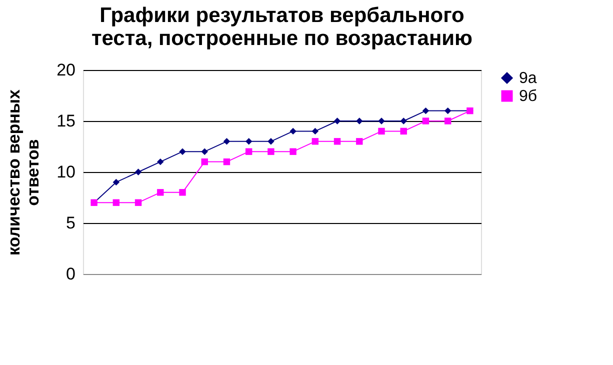 The image size is (613, 365). Describe the element at coordinates (528, 96) in the screenshot. I see `legend-label: 9б` at that location.